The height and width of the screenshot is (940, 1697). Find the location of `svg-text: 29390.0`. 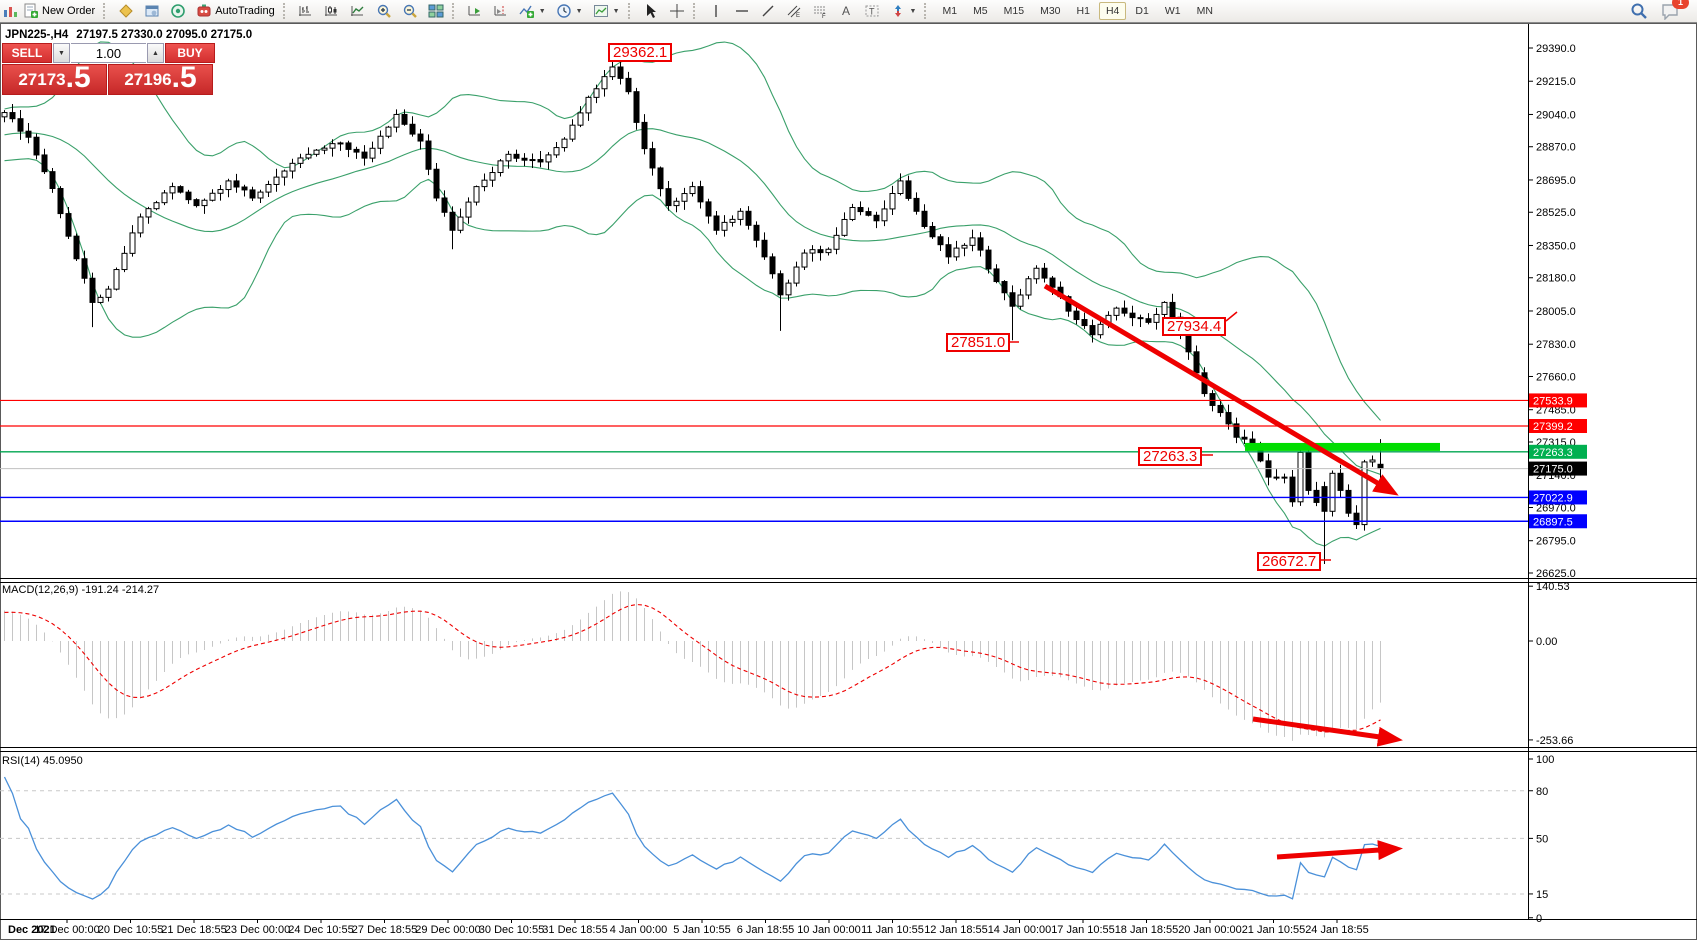

svg-text: 29390.0 is located at coordinates (1556, 49).